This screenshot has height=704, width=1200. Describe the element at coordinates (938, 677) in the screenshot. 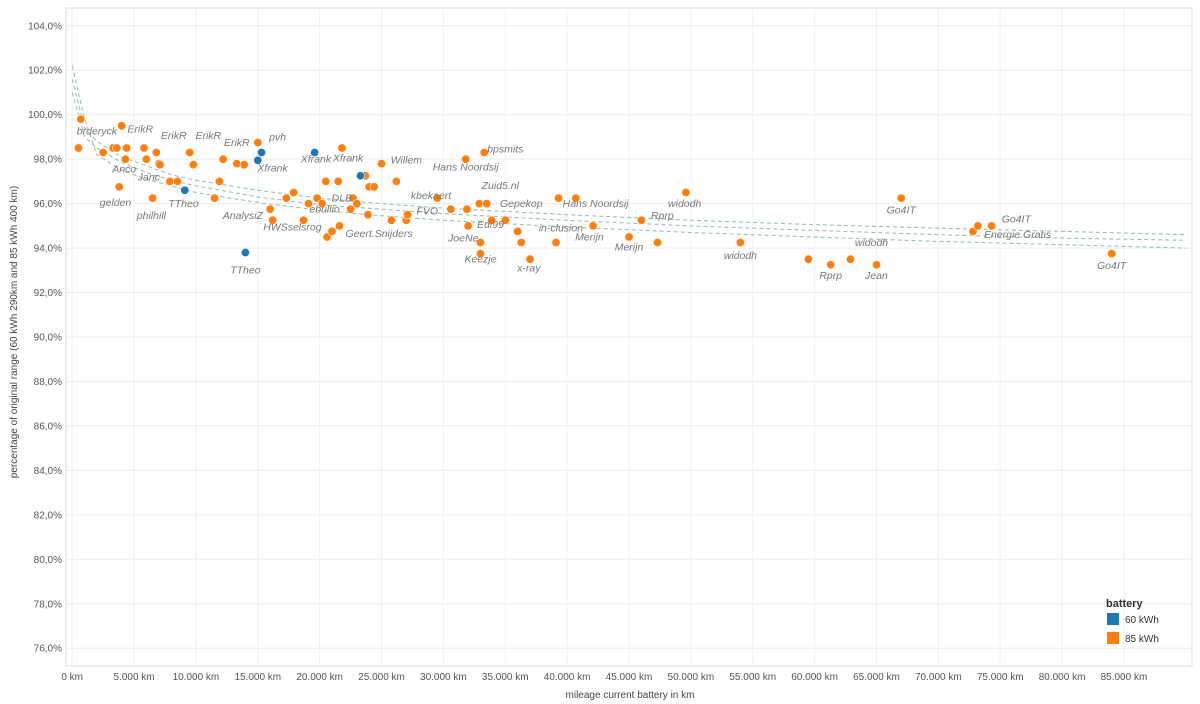

I see `x-tick-label: 70.000 km` at that location.